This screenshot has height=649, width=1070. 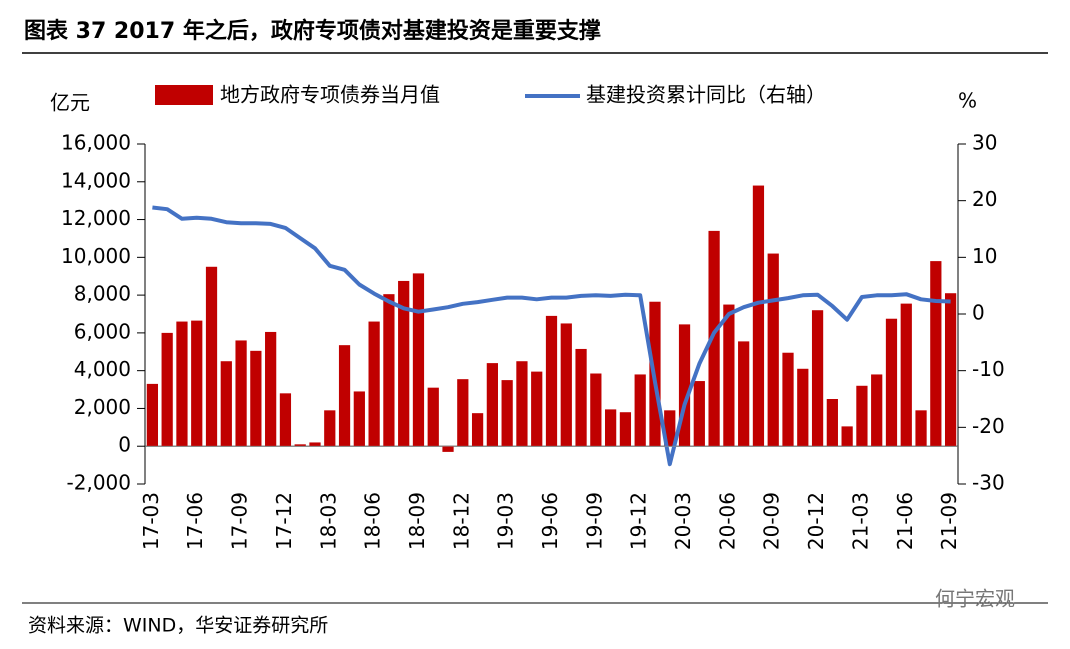 I want to click on y-tick-label: 16,000, so click(x=96, y=143).